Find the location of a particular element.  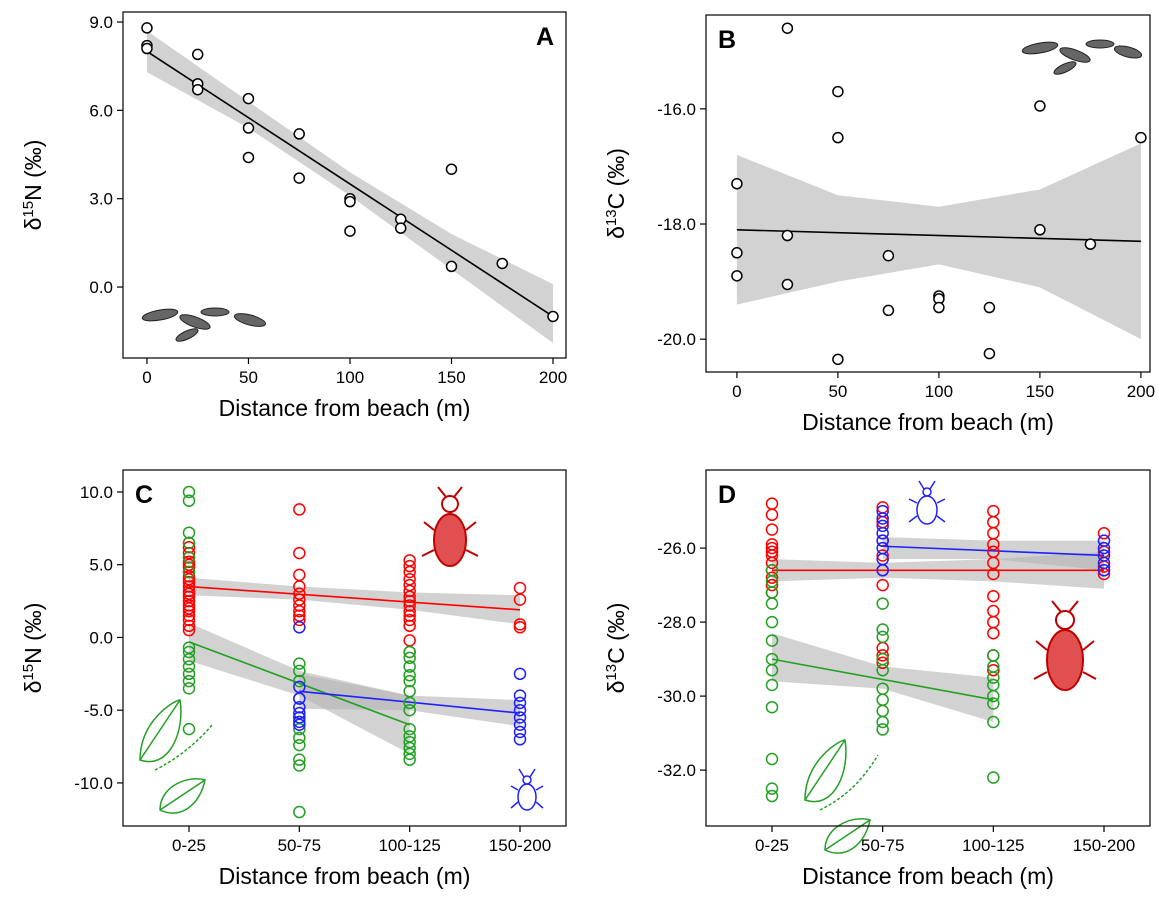

x-tick-label: 150-200 is located at coordinates (1104, 845).